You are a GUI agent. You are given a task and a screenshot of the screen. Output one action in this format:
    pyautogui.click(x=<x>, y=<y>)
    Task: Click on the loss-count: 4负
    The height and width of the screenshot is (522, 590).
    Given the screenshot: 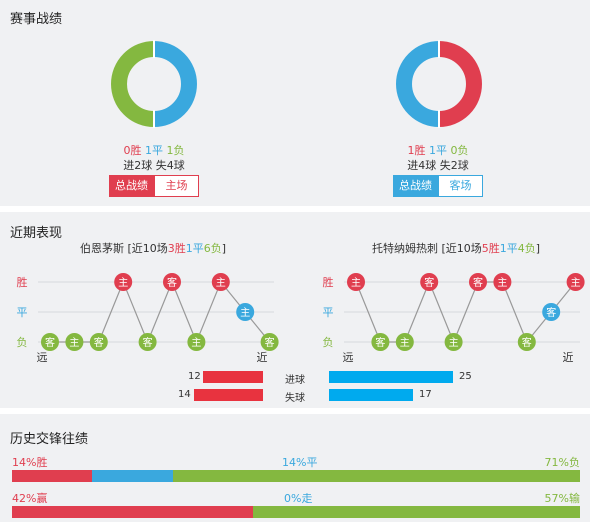 What is the action you would take?
    pyautogui.click(x=526, y=248)
    